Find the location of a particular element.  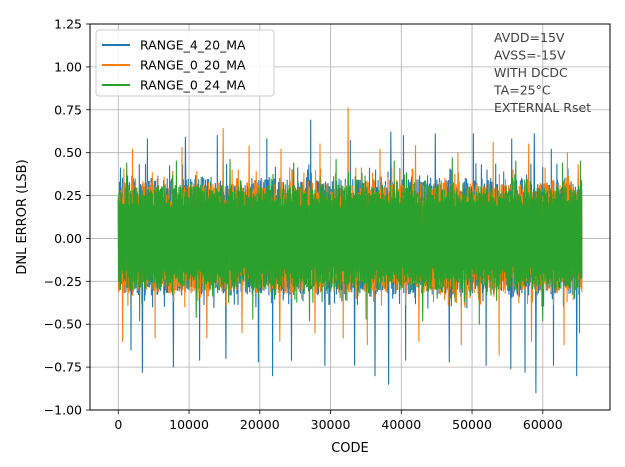

legend-label: RANGE_0_24_MA is located at coordinates (193, 85).